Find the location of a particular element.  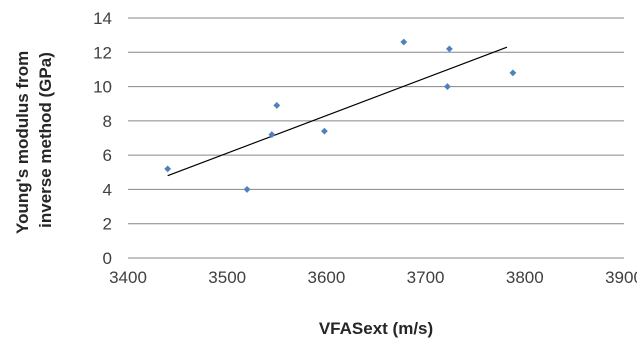

x-tick-label: 3400 is located at coordinates (128, 277).